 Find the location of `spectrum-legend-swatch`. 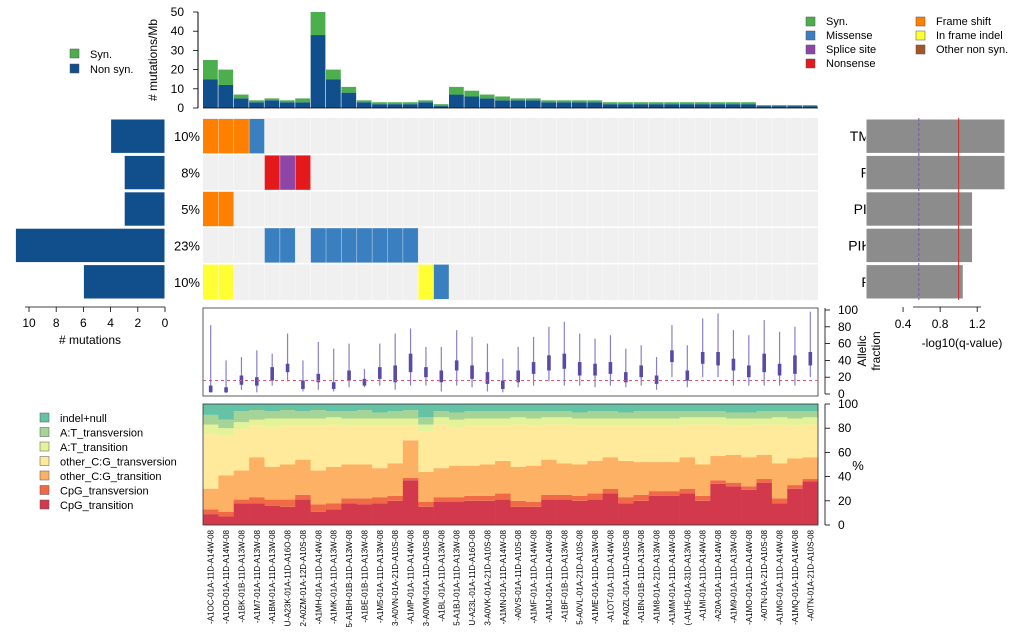

spectrum-legend-swatch is located at coordinates (44, 446).